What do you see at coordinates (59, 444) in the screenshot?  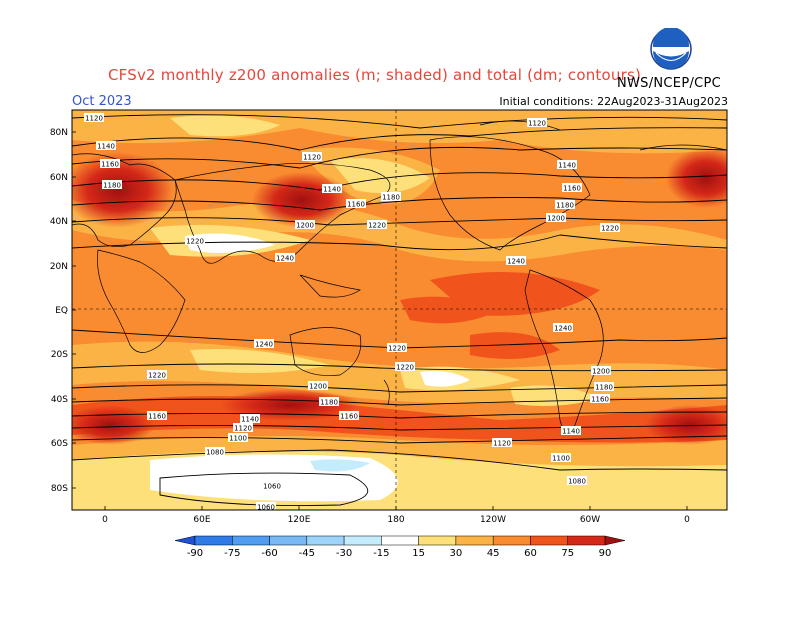 I see `lat-label: 60S` at bounding box center [59, 444].